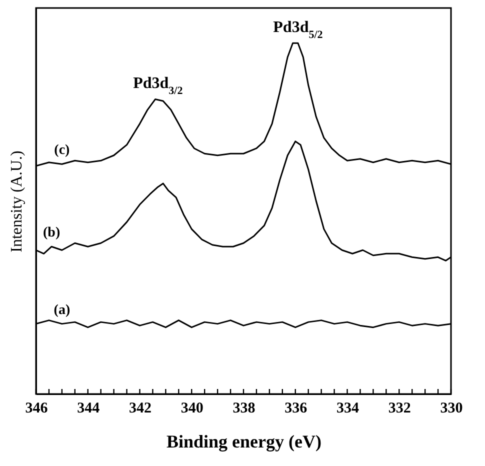  What do you see at coordinates (192, 408) in the screenshot?
I see `x-tick-label: 340` at bounding box center [192, 408].